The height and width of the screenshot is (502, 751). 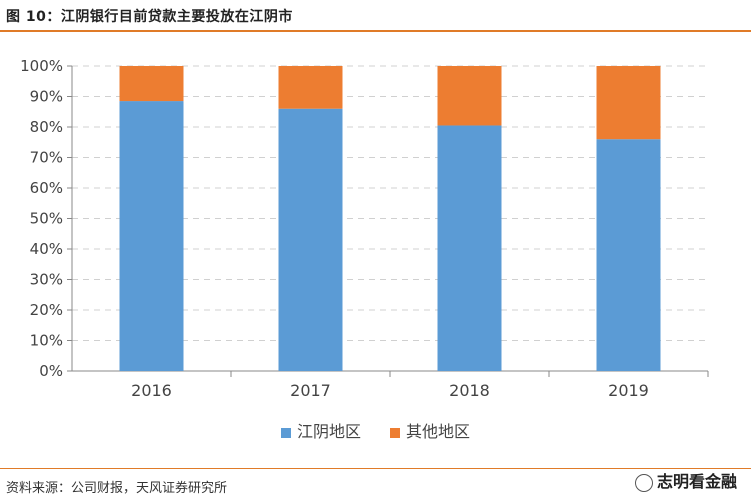 What do you see at coordinates (328, 431) in the screenshot?
I see `legend-label-series1: 江阴地区` at bounding box center [328, 431].